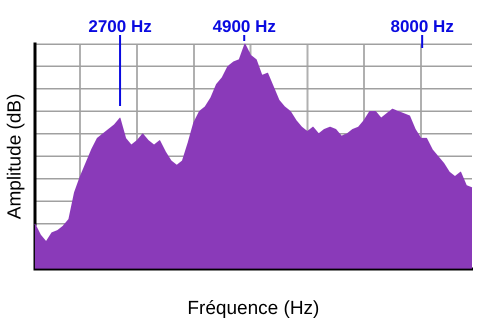 The image size is (482, 324). Describe the element at coordinates (422, 26) in the screenshot. I see `text: 8000 Hz` at that location.